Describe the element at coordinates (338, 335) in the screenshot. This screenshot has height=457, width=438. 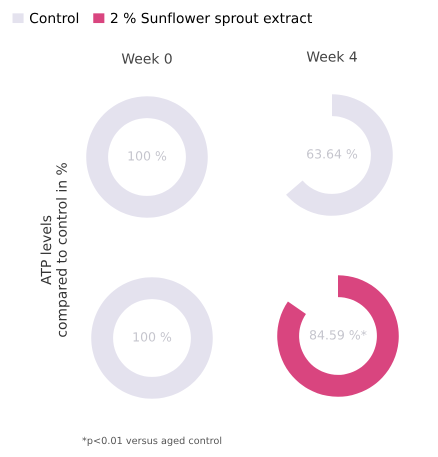
I see `data-label: 84.59 %*` at that location.